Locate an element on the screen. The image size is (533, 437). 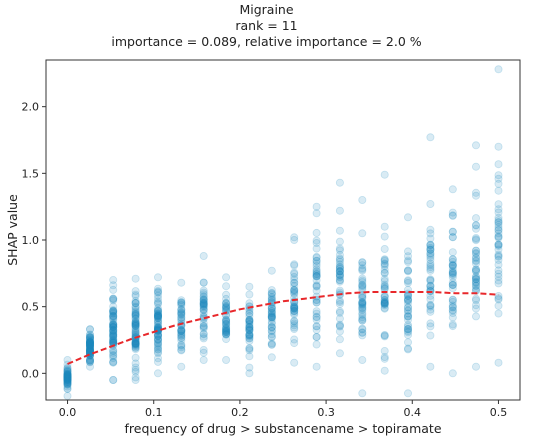
x-tick-label: 0.0 is located at coordinates (68, 412).